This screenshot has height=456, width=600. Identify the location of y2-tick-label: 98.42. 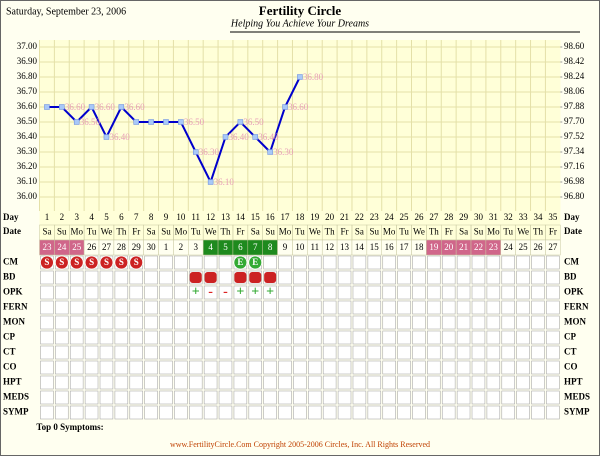
(574, 61).